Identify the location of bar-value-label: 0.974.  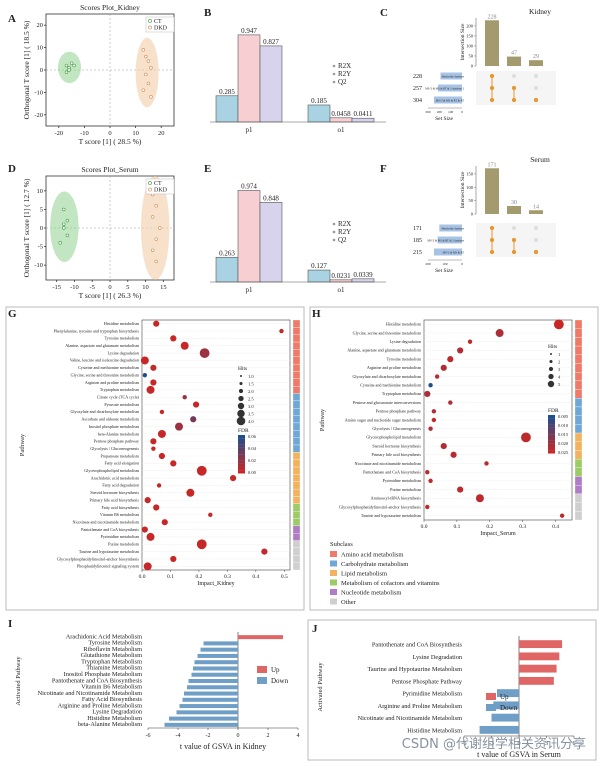
(249, 186).